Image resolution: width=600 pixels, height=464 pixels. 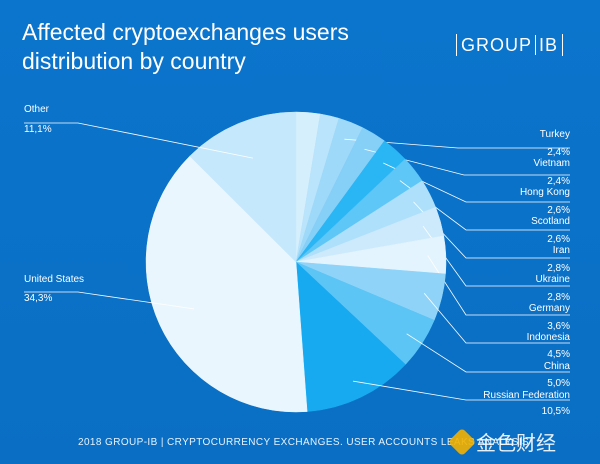 What do you see at coordinates (54, 279) in the screenshot?
I see `slice-label-united-states: United States` at bounding box center [54, 279].